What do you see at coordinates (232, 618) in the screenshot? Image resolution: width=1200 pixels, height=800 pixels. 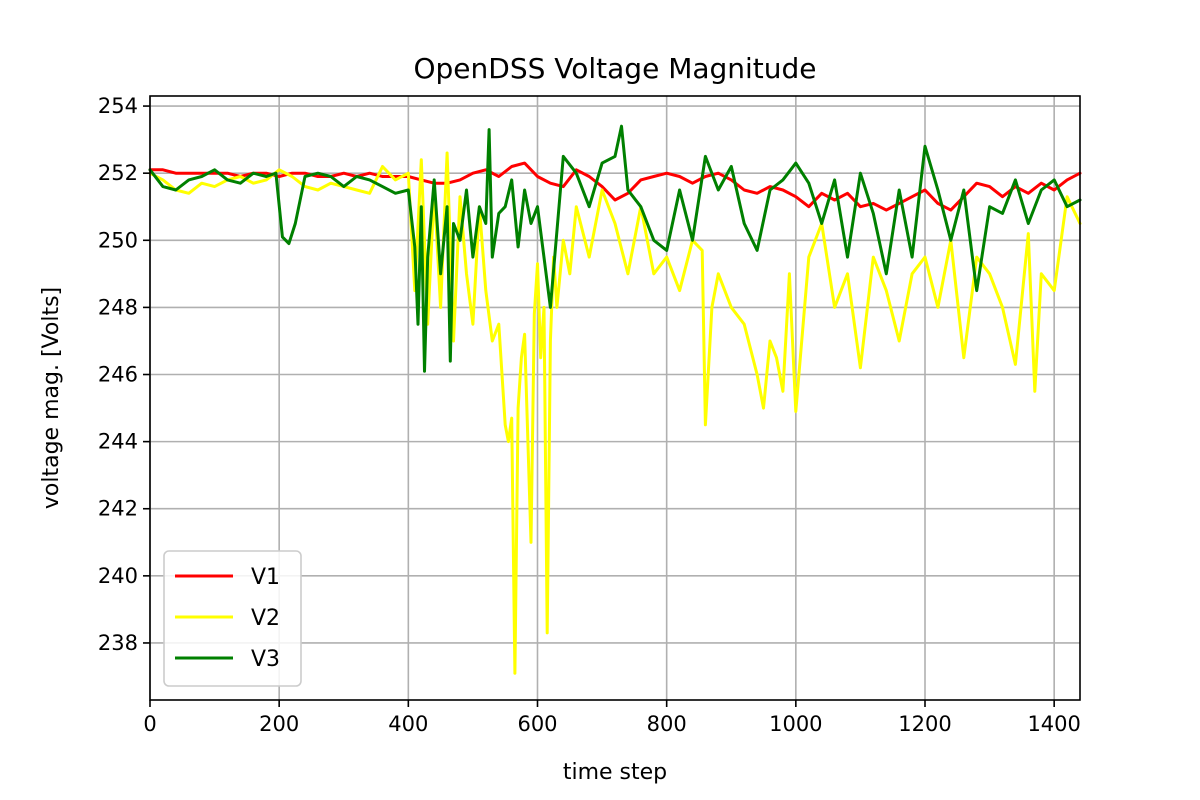 I see `legend: V1 V2 V3` at bounding box center [232, 618].